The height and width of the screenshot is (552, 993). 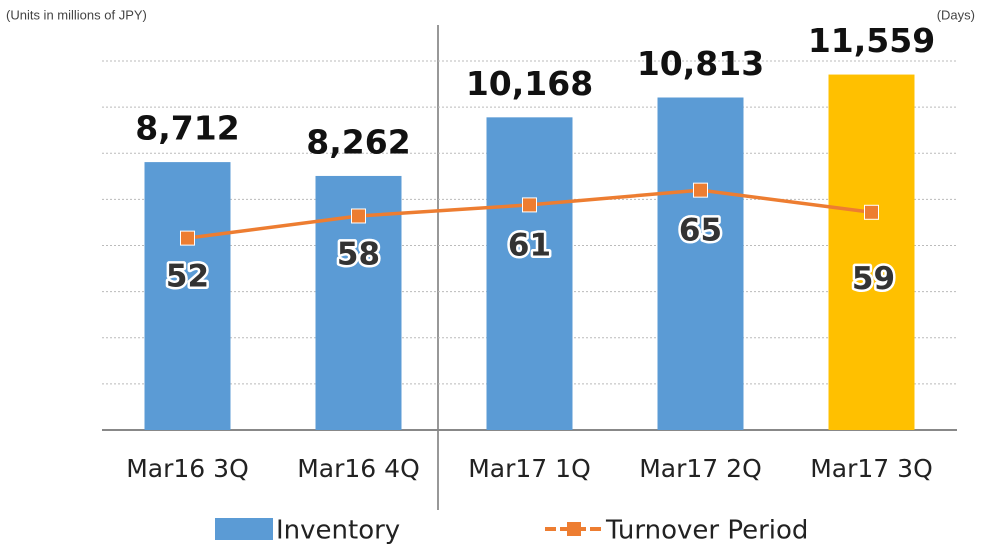 What do you see at coordinates (187, 128) in the screenshot?
I see `bar-value-label: 8,712` at bounding box center [187, 128].